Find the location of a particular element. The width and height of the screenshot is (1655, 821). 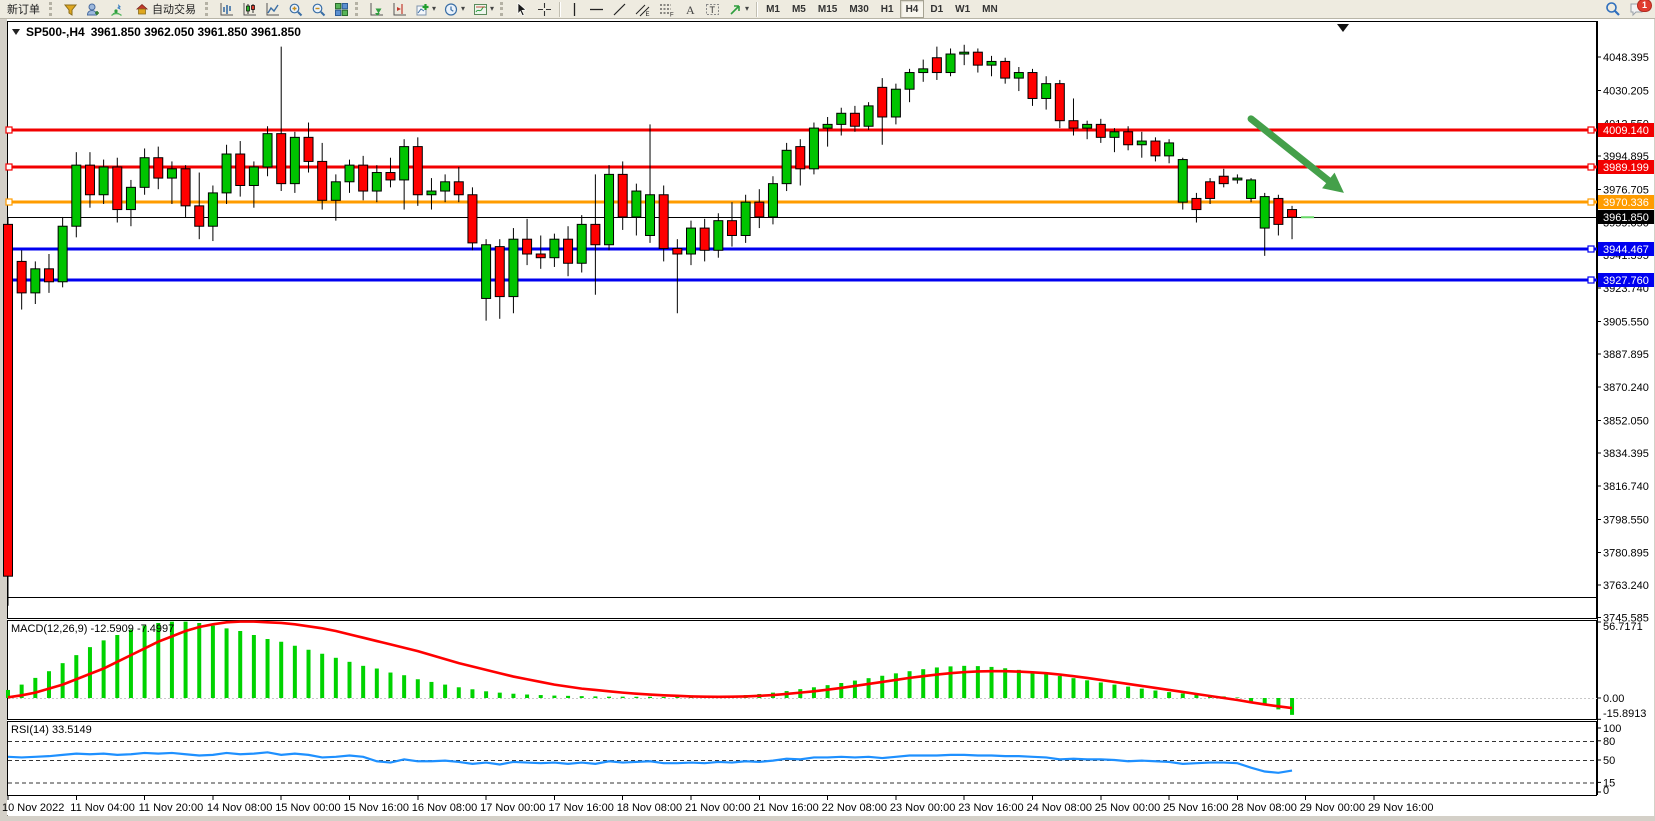

signals-icon is located at coordinates (116, 9).